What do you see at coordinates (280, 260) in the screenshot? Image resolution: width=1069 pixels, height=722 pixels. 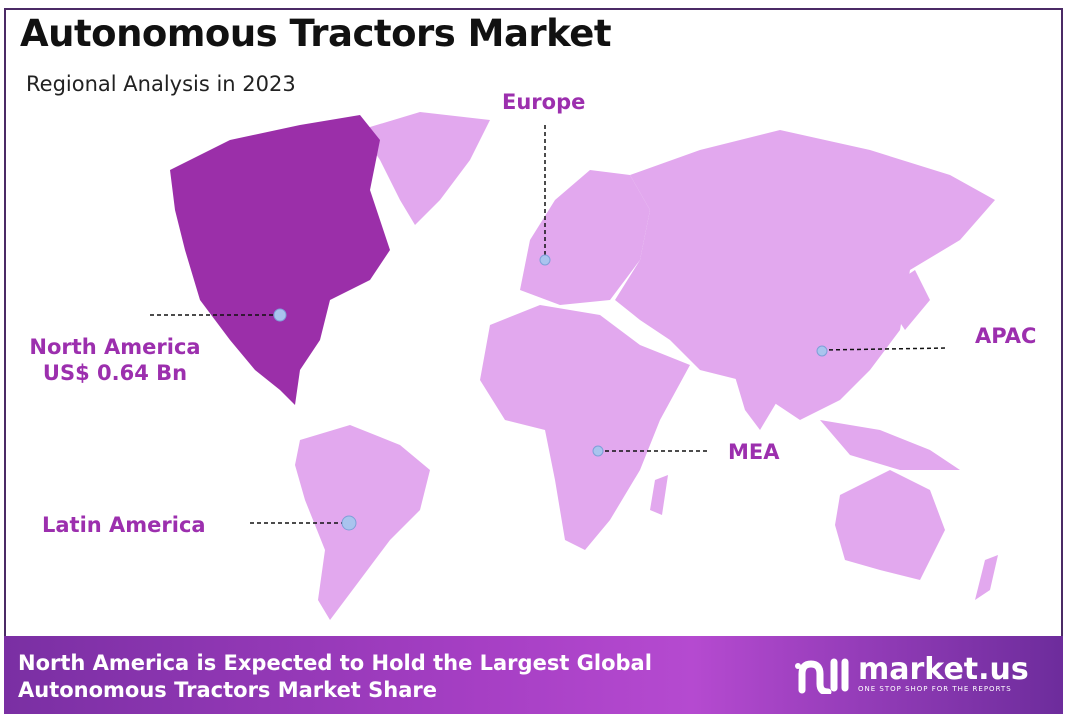 I see `north-america` at bounding box center [280, 260].